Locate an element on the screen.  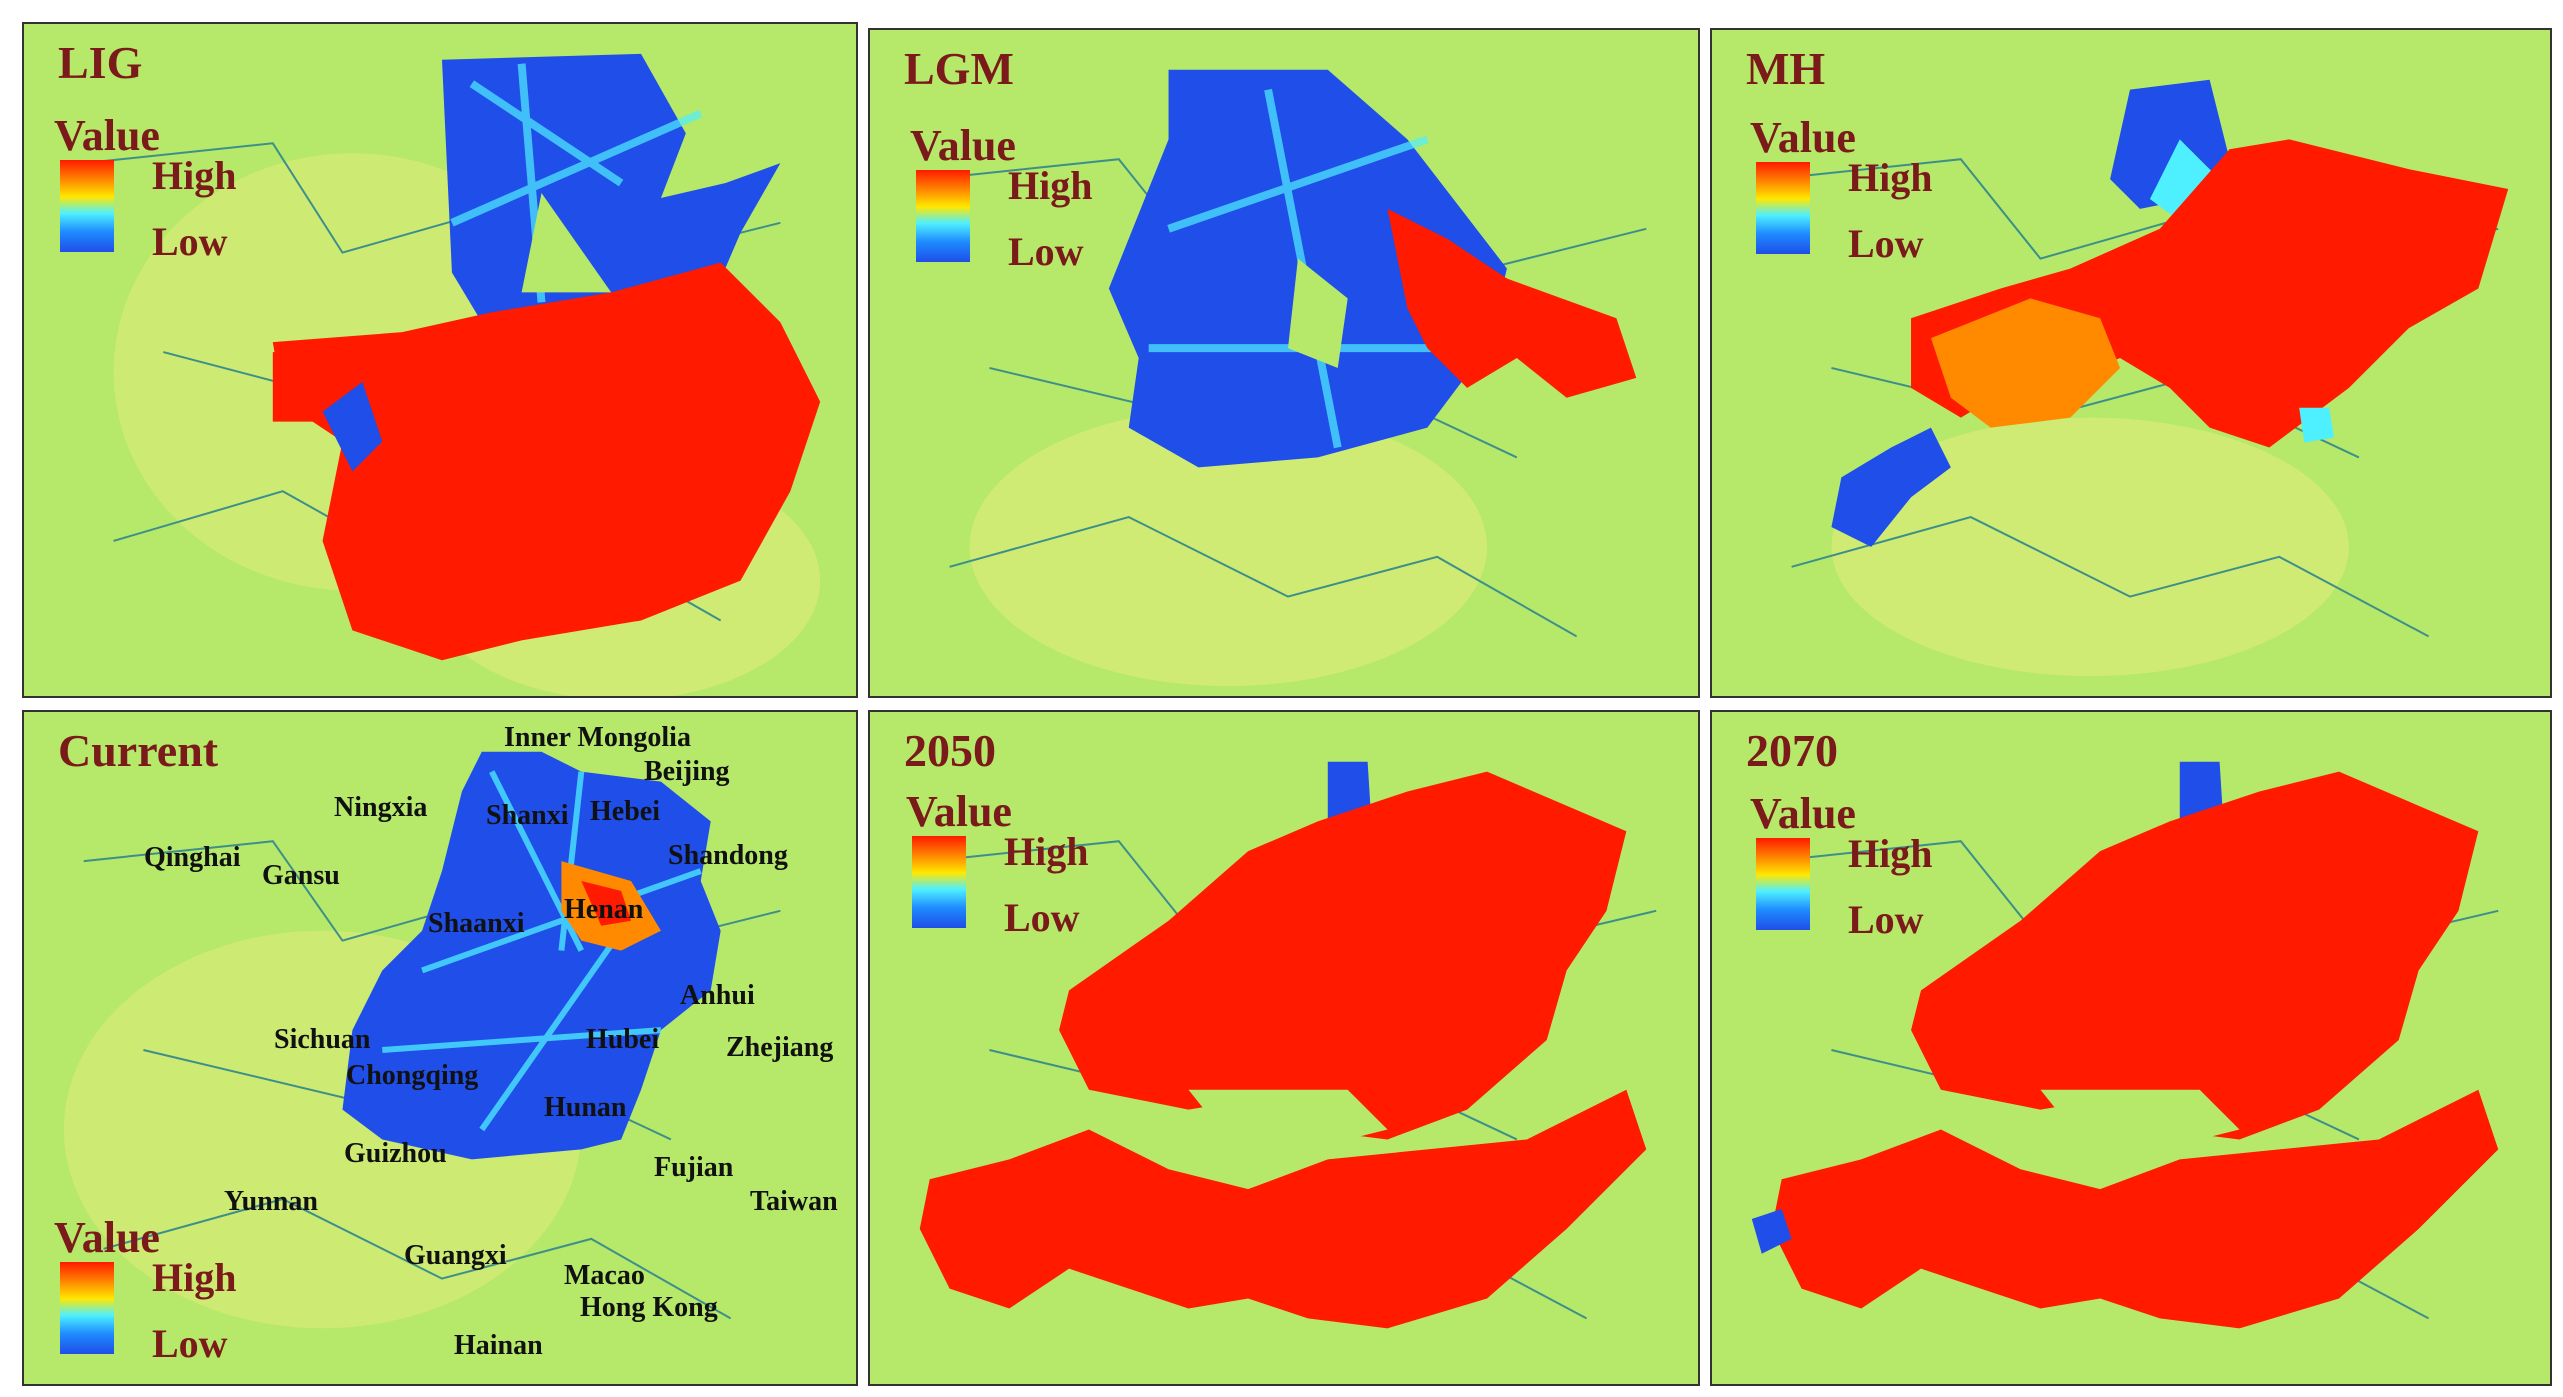
place-label: Shandong is located at coordinates (728, 855).